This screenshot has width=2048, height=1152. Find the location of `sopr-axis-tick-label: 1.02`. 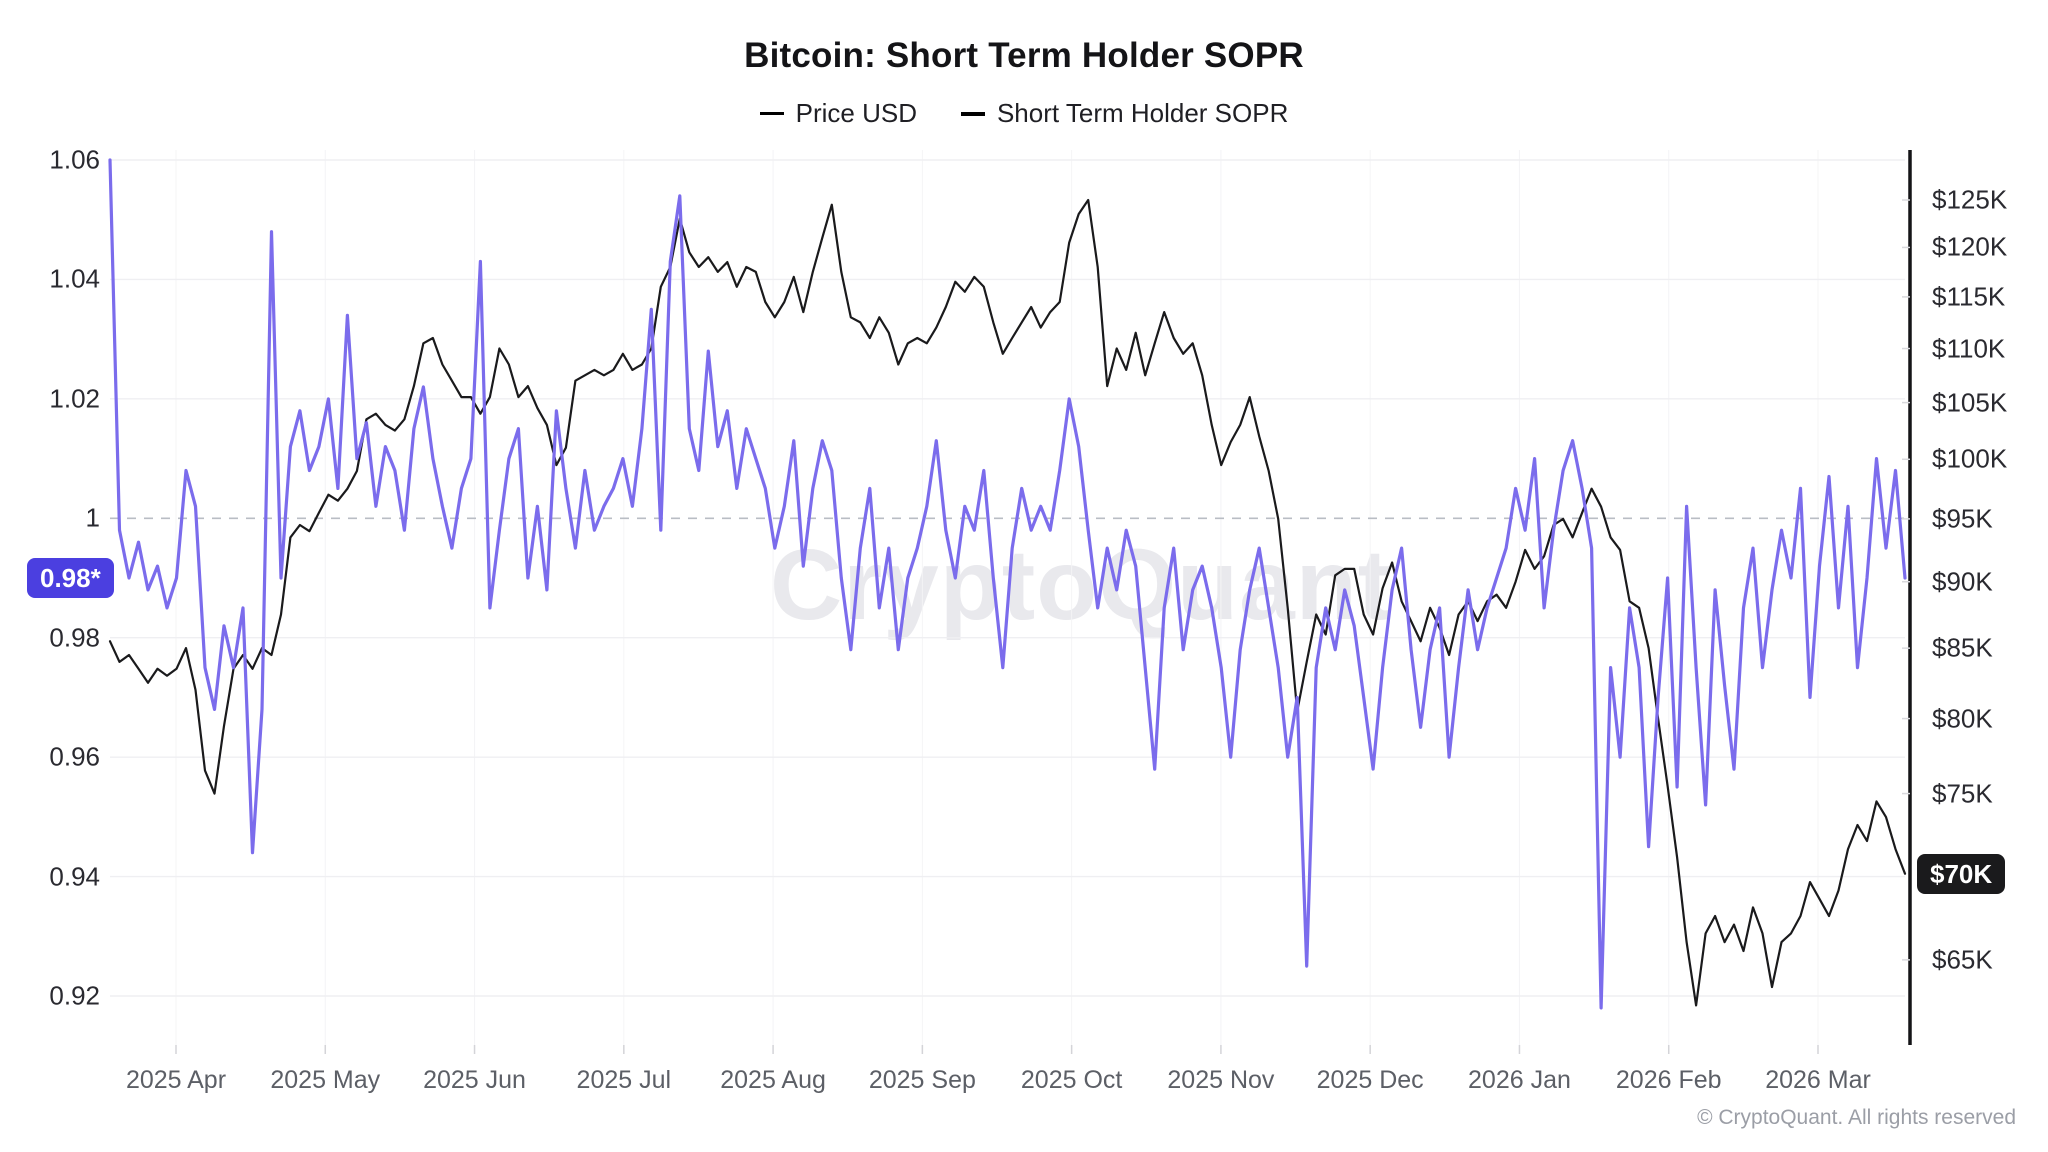

sopr-axis-tick-label: 1.02 is located at coordinates (74, 398).